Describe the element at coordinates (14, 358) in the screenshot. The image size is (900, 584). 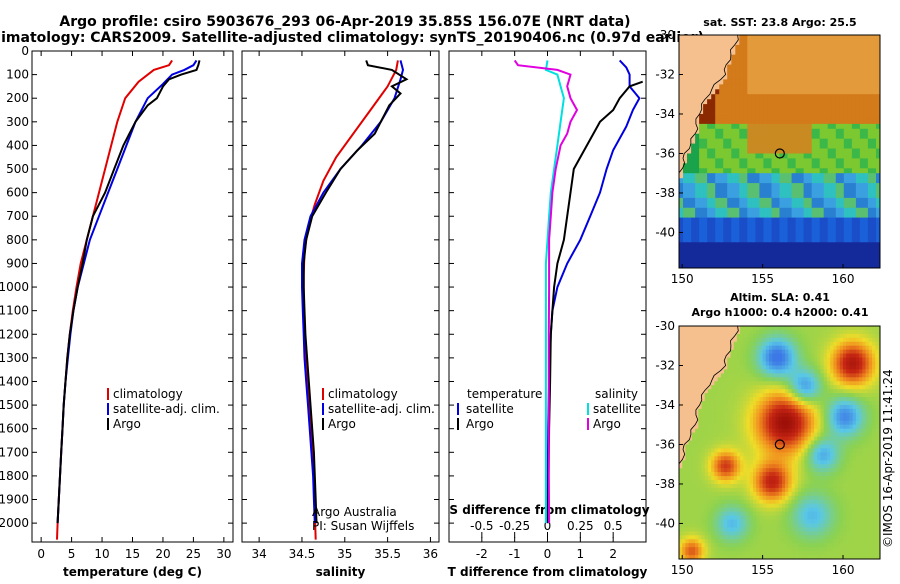
I see `depth-tick-label: 1300` at that location.